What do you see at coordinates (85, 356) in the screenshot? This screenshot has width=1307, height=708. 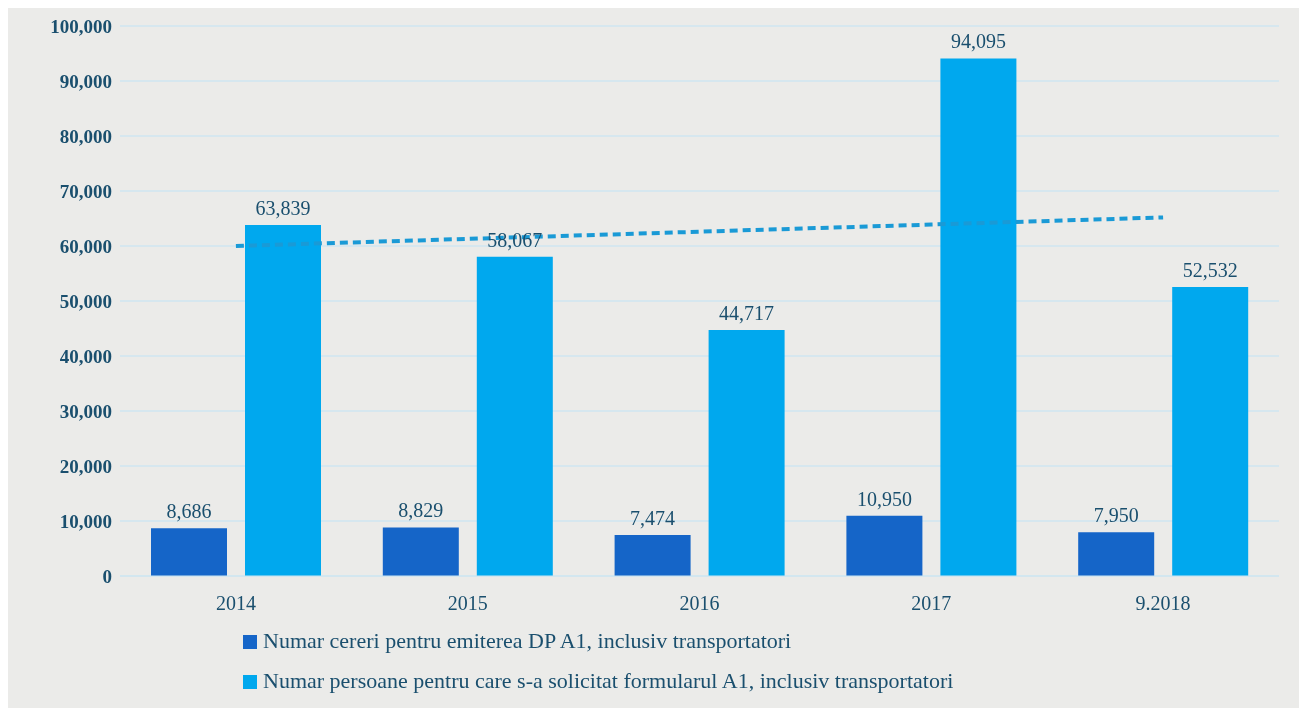 I see `y-tick-label: 40,000` at bounding box center [85, 356].